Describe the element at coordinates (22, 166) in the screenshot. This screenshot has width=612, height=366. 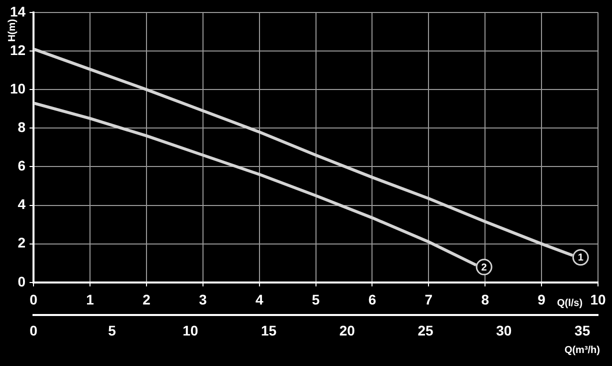
I see `y-tick-label: 6` at that location.